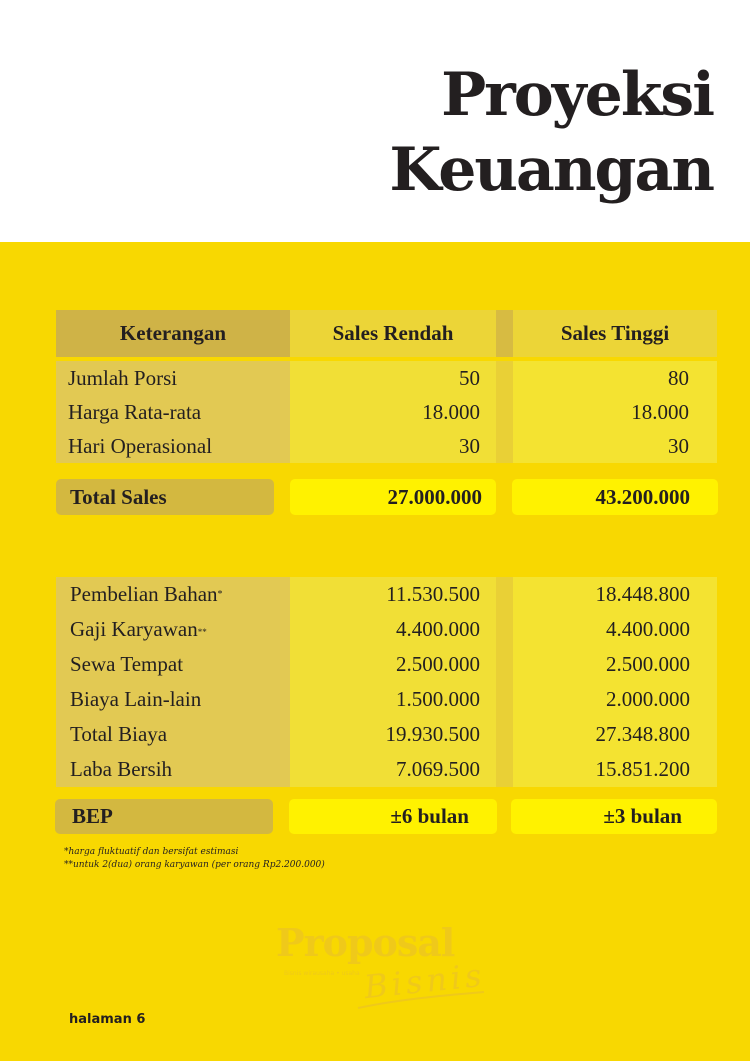  What do you see at coordinates (615, 446) in the screenshot?
I see `row-value-tinggi: 30` at bounding box center [615, 446].